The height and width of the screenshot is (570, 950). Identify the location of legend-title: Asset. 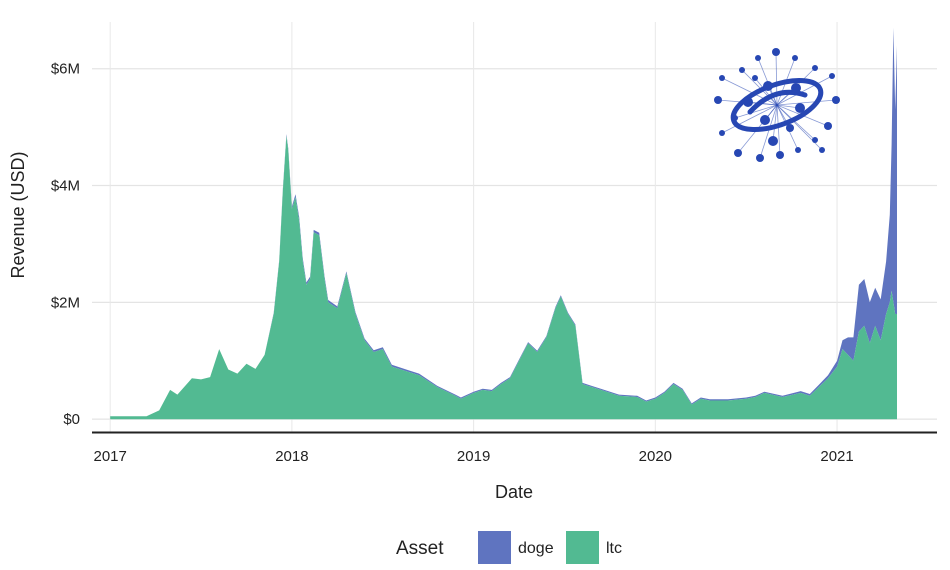
(420, 548).